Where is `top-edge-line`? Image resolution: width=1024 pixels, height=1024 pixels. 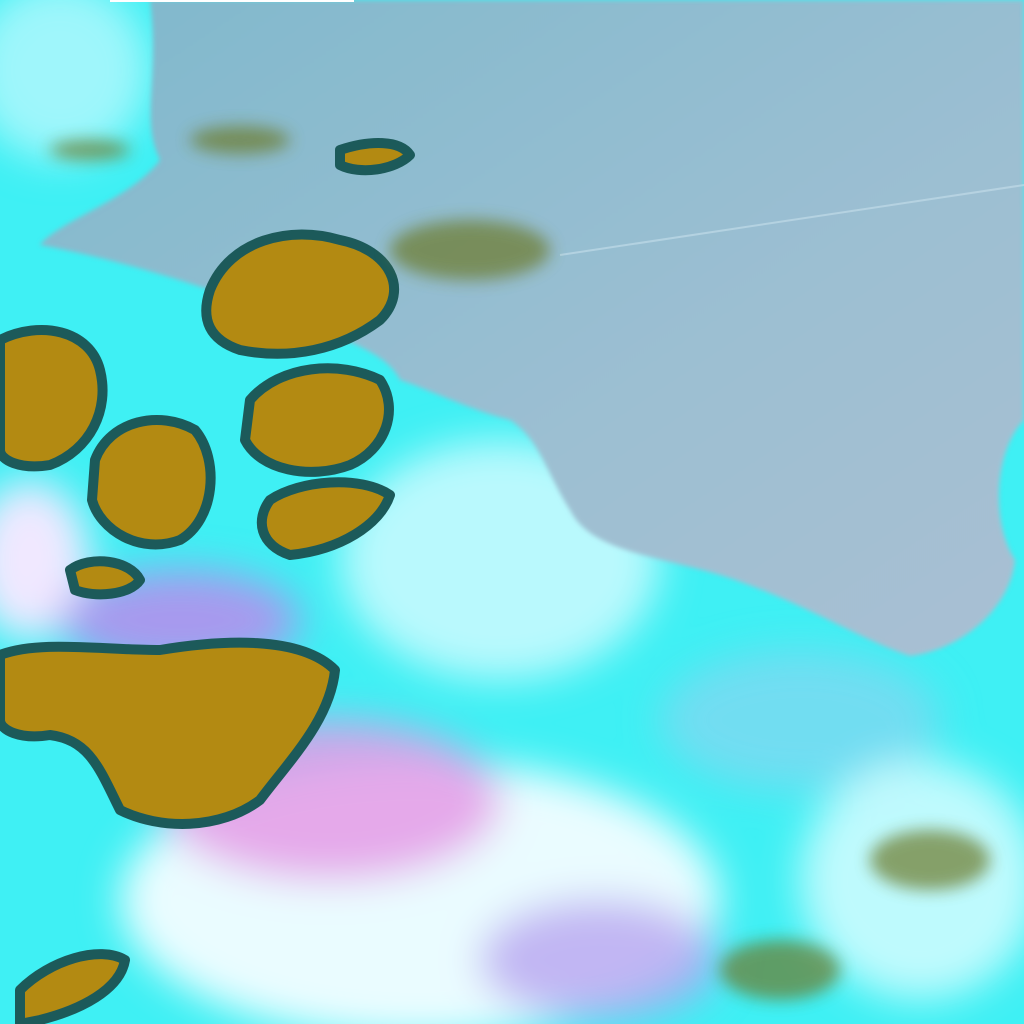 top-edge-line is located at coordinates (232, 1).